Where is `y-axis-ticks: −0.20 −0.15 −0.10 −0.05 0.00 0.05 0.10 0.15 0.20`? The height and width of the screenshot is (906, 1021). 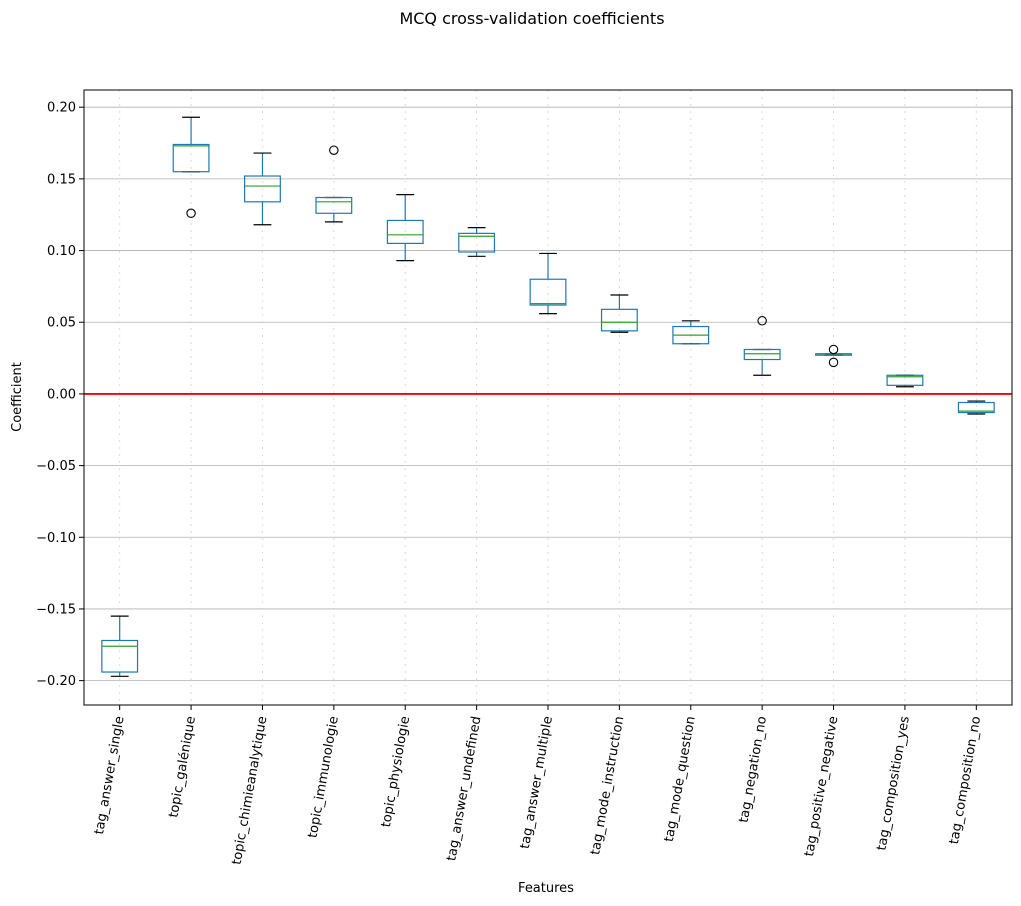
y-axis-ticks: −0.20 −0.15 −0.10 −0.05 0.00 0.05 0.10 0.15 0.20 is located at coordinates (60, 395).